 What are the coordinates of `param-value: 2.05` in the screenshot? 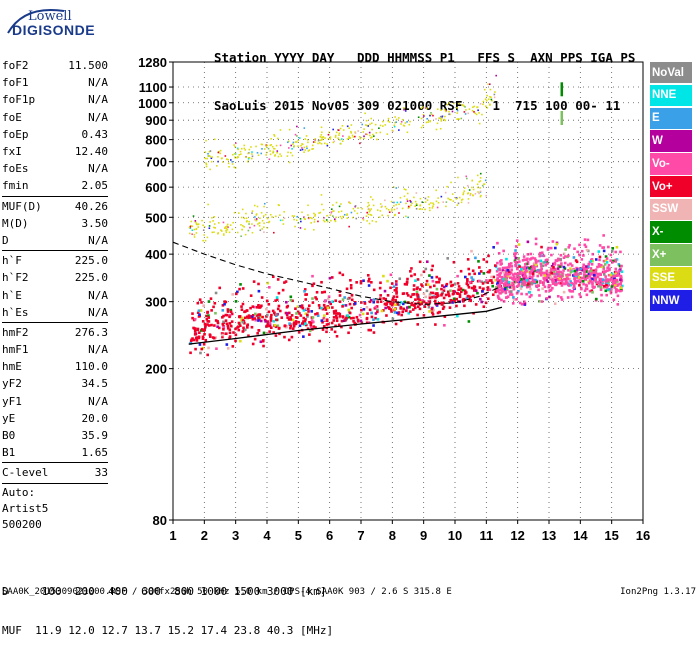 It's located at (95, 186).